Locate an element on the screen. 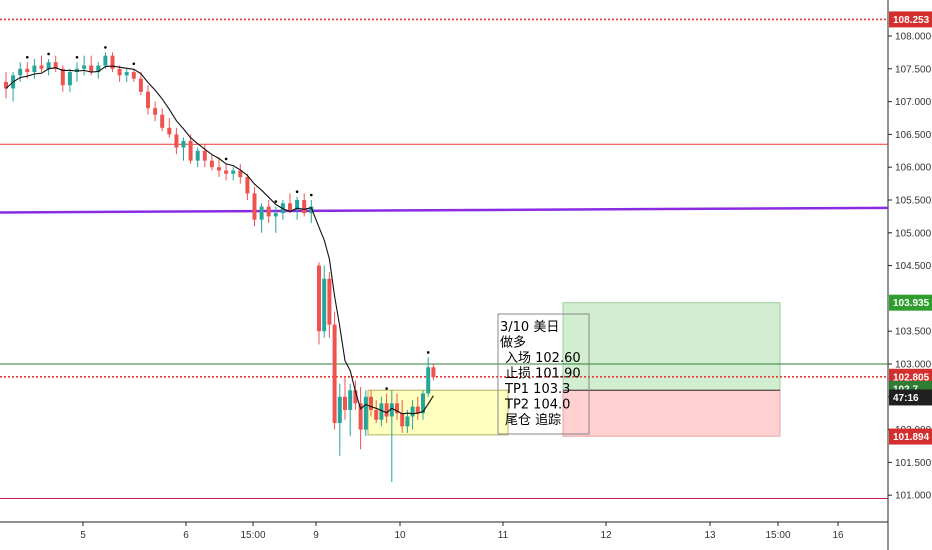 The height and width of the screenshot is (550, 932). price-tag-label: 101.894 is located at coordinates (911, 437).